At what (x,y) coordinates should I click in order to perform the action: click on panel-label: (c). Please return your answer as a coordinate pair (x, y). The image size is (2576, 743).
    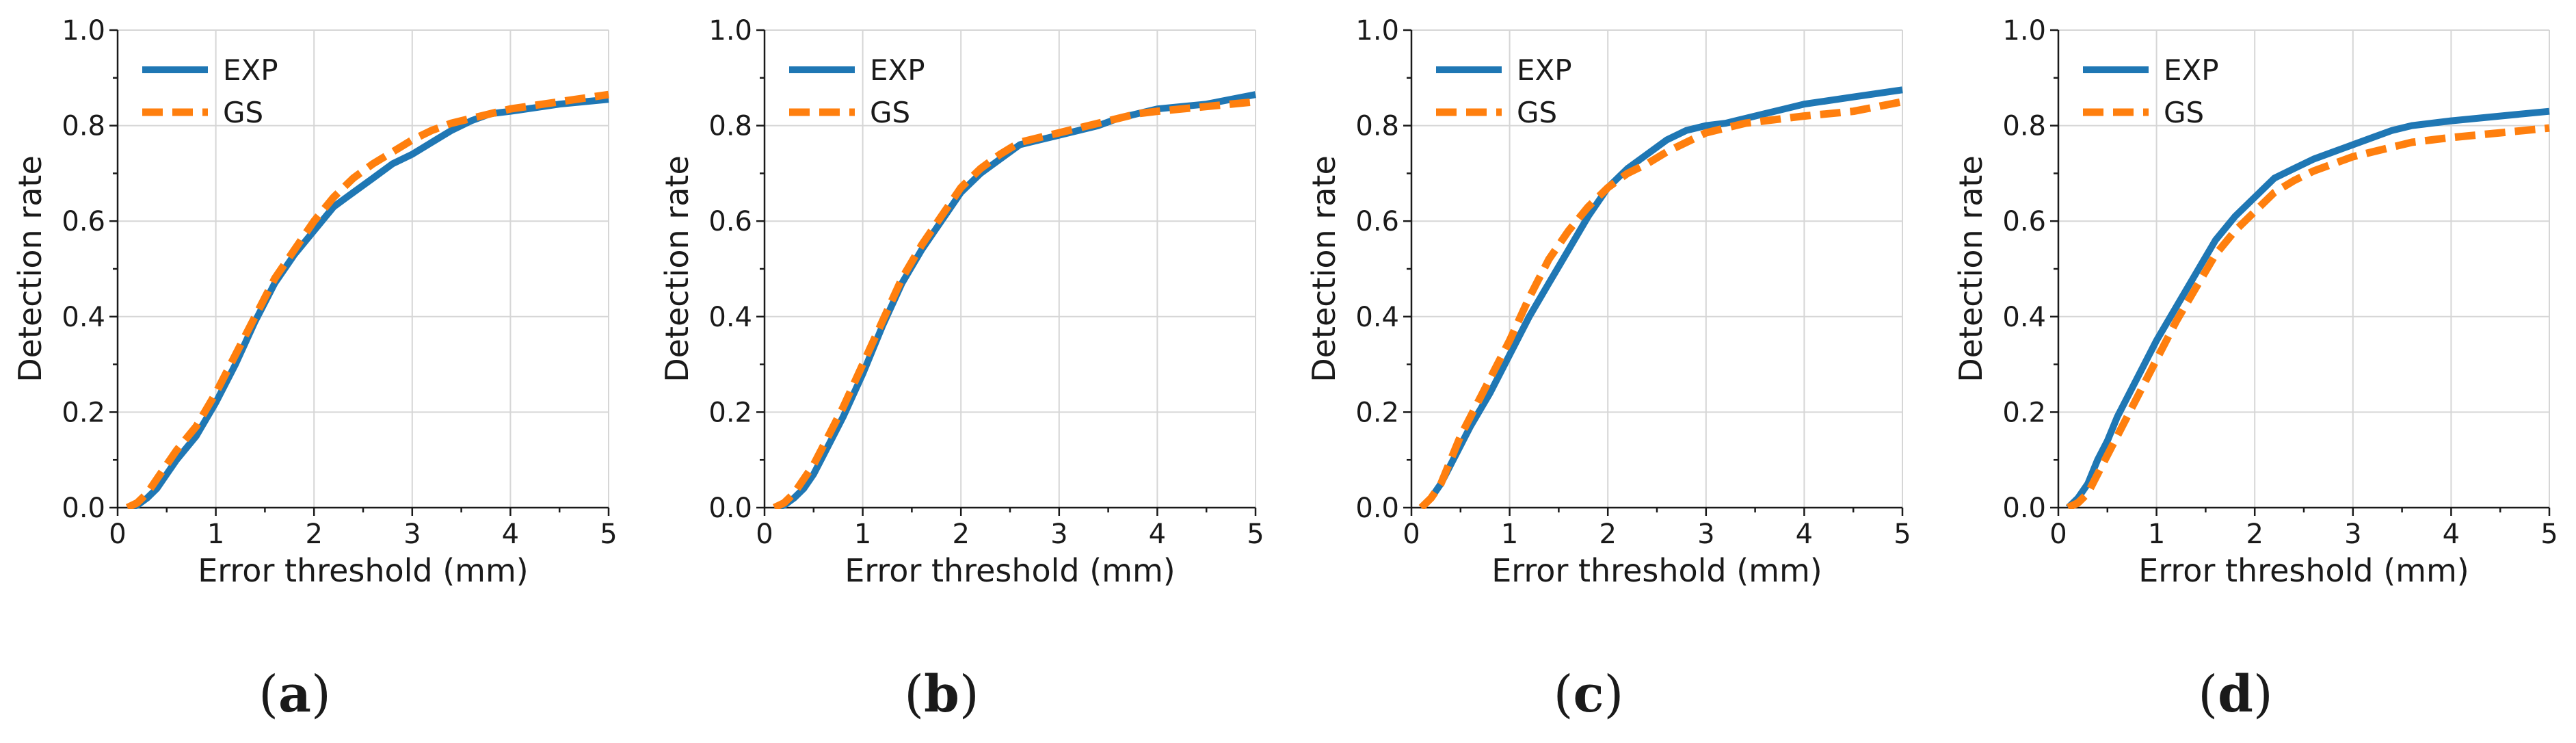
    Looking at the image, I should click on (1589, 694).